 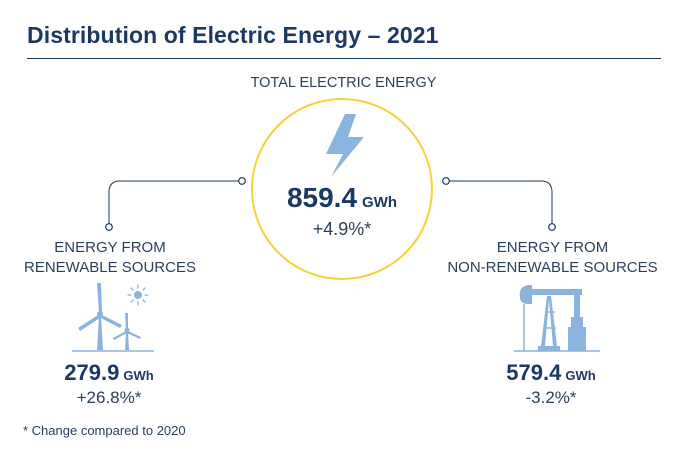 I want to click on nonrenewable-number: 579.4, so click(x=534, y=372).